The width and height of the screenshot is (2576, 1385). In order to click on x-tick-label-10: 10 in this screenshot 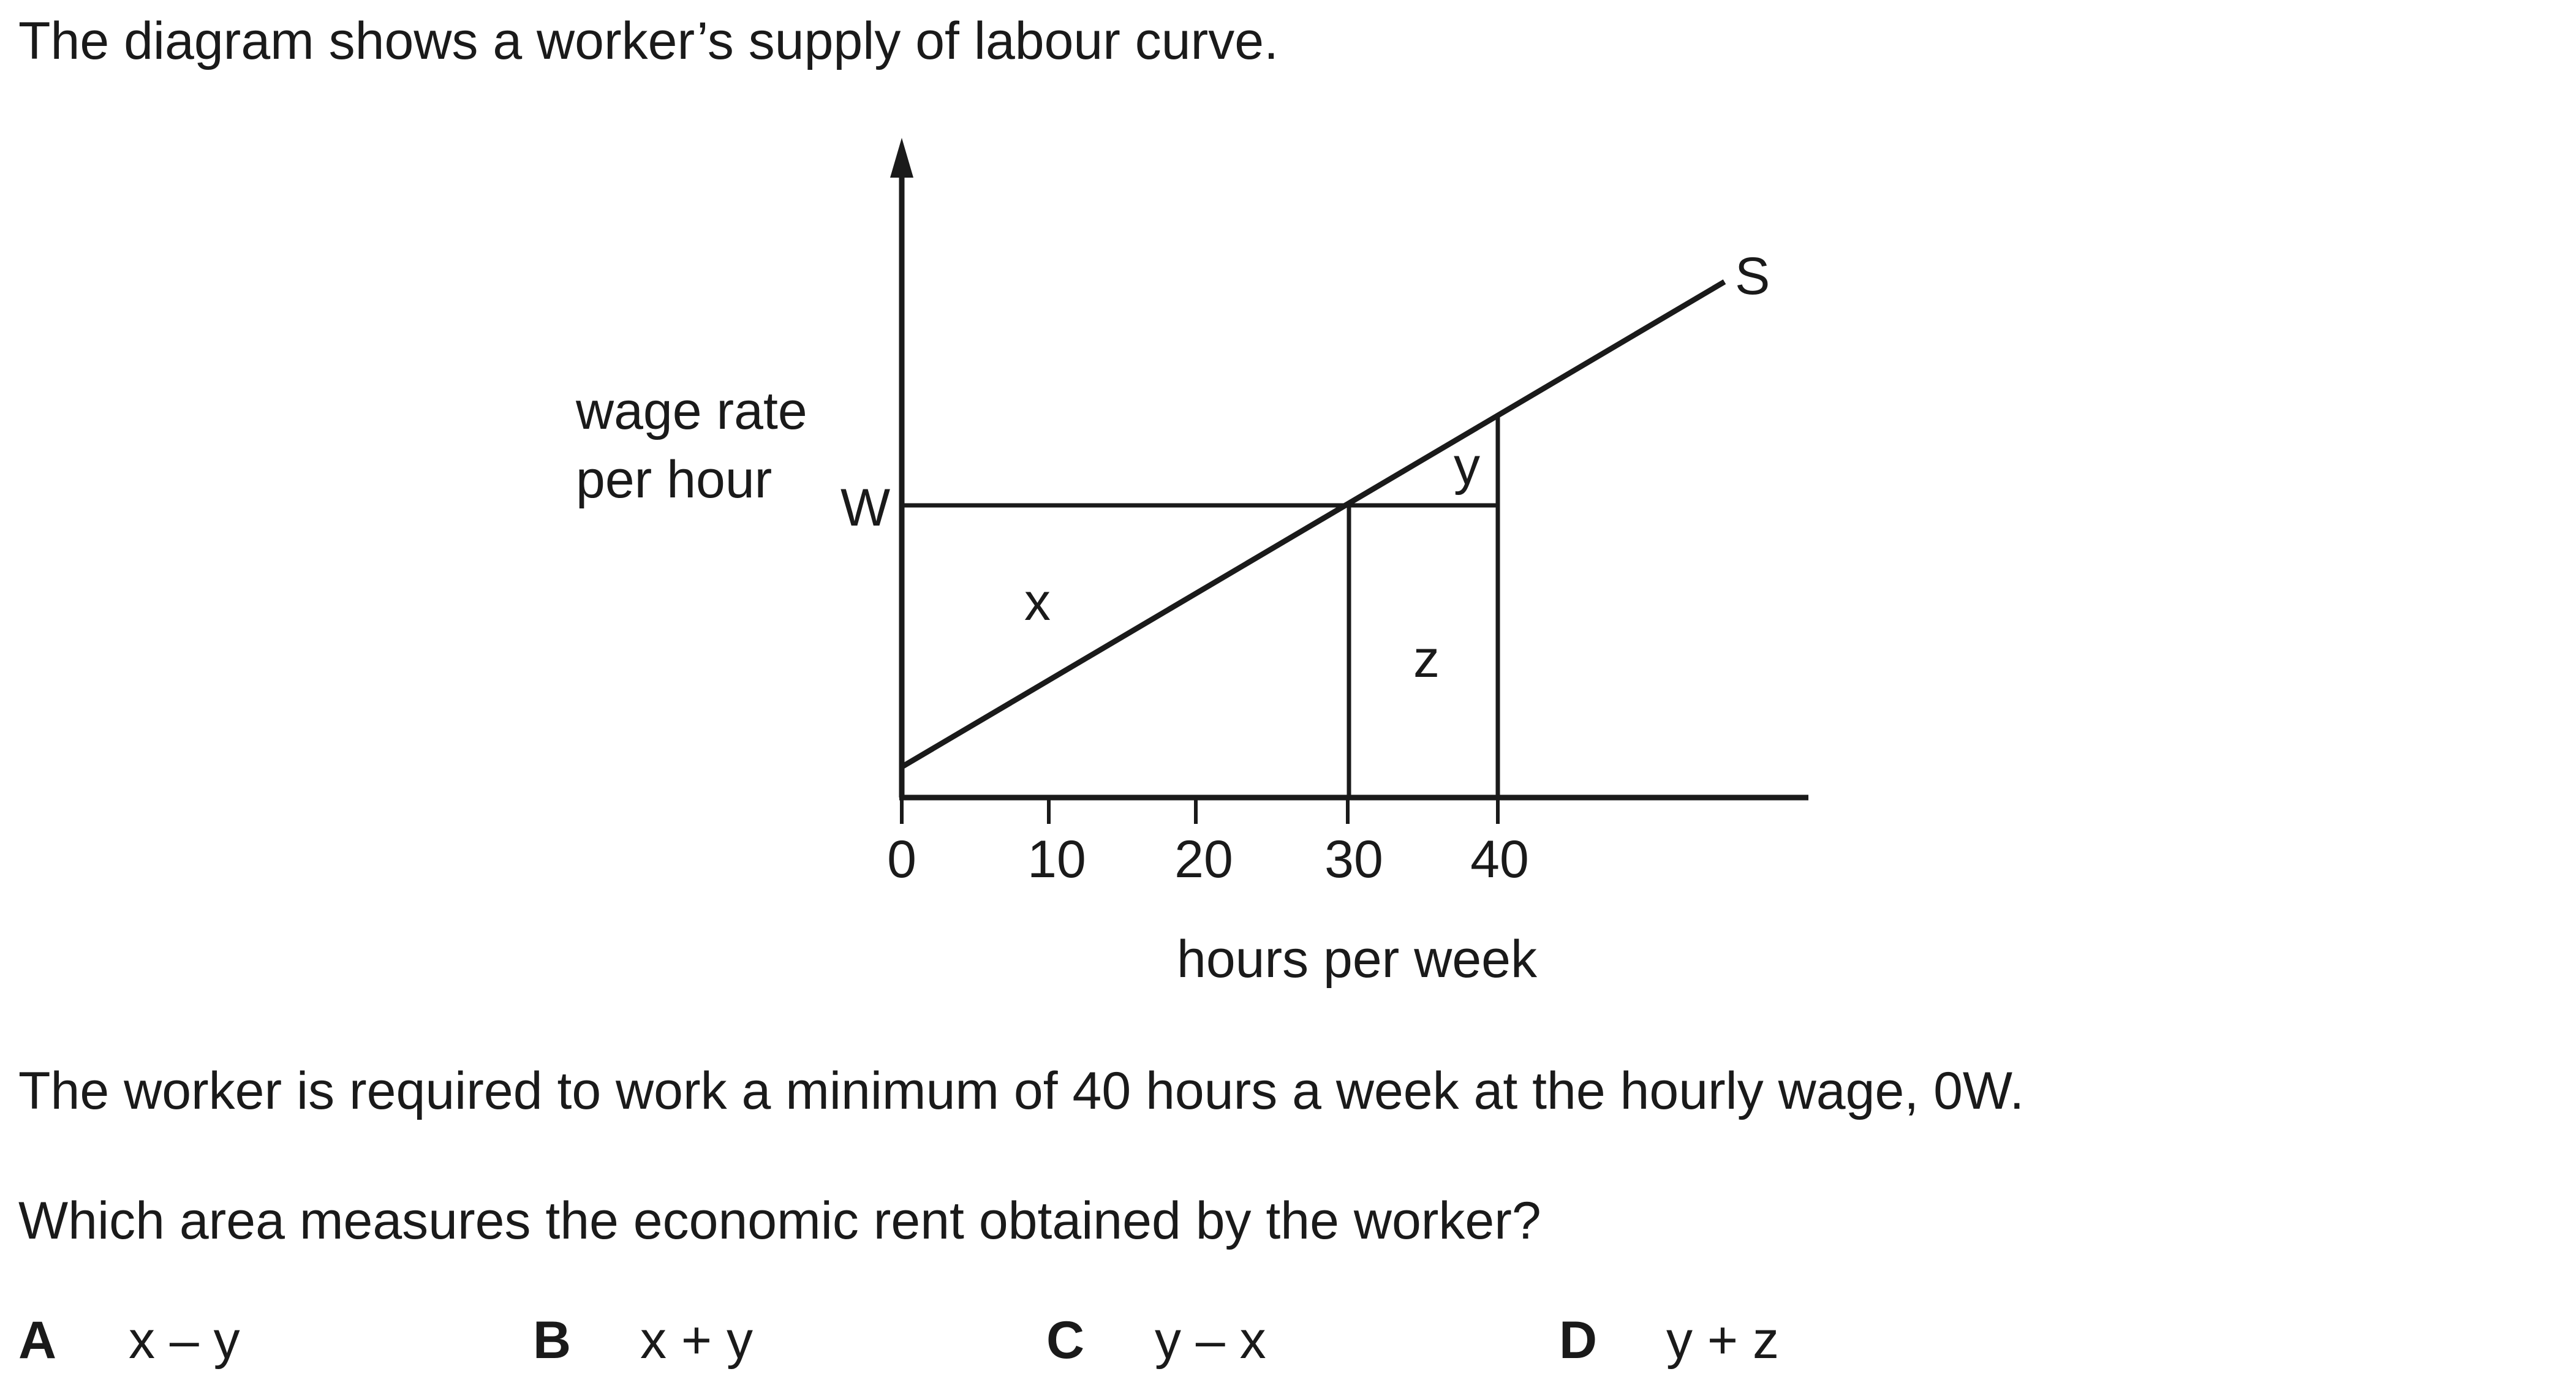, I will do `click(1056, 860)`.